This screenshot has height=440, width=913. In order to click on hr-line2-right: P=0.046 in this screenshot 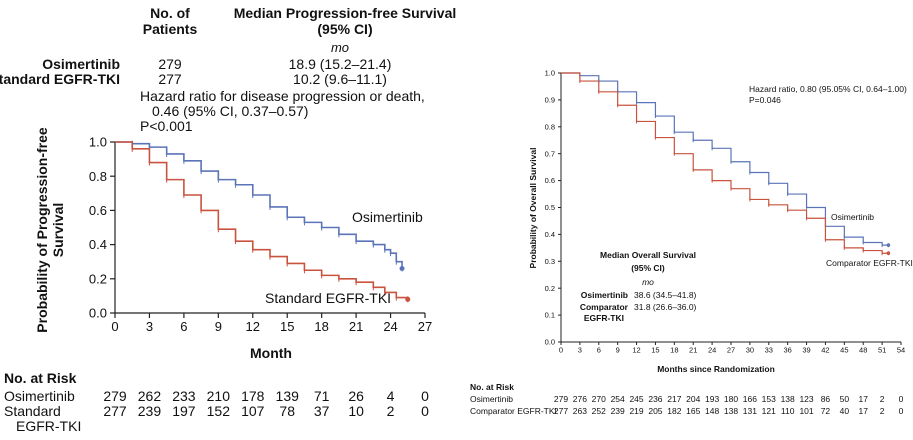, I will do `click(765, 100)`.